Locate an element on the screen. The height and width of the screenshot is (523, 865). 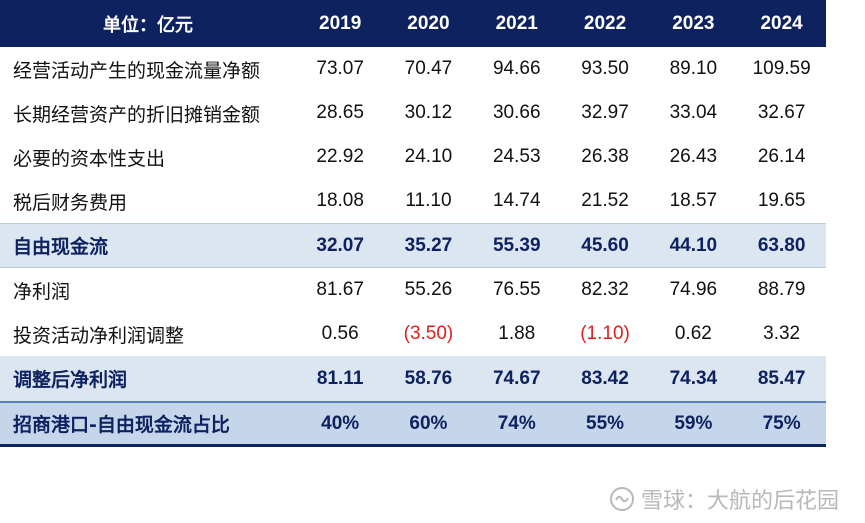
table-cell: 109.59 is located at coordinates (781, 68).